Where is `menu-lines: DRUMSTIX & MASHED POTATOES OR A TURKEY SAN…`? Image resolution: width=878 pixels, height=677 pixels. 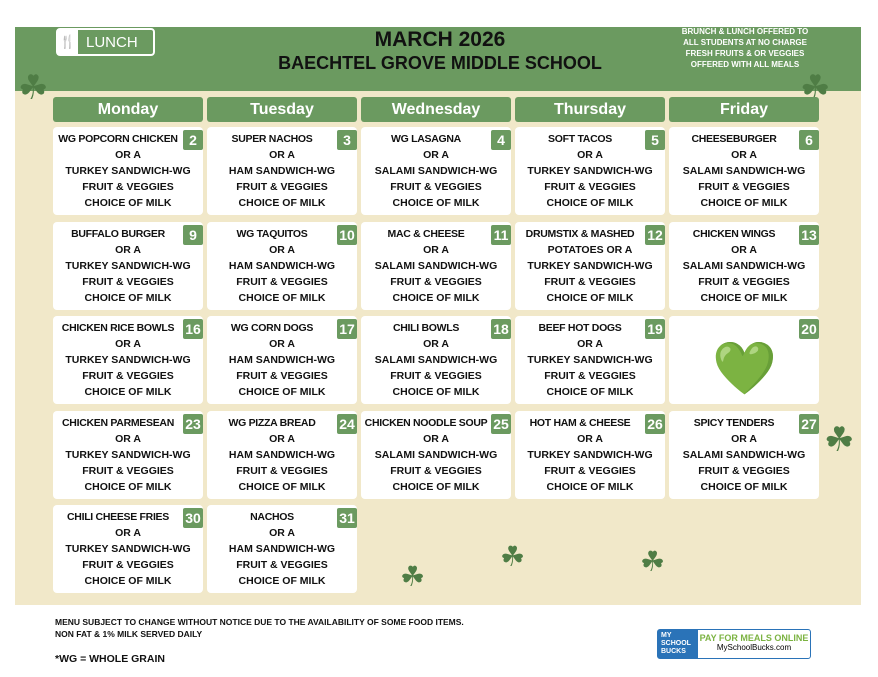 menu-lines: DRUMSTIX & MASHED POTATOES OR A TURKEY SAN… is located at coordinates (590, 266).